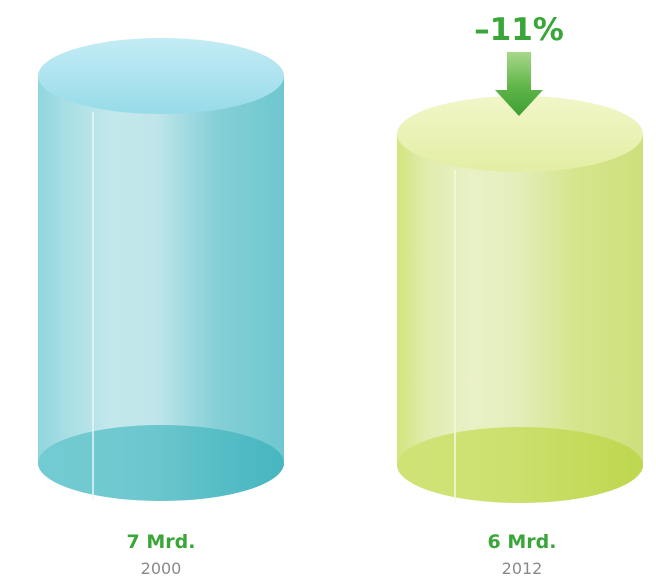 The image size is (656, 579). Describe the element at coordinates (161, 76) in the screenshot. I see `cylinder-2000-top` at that location.